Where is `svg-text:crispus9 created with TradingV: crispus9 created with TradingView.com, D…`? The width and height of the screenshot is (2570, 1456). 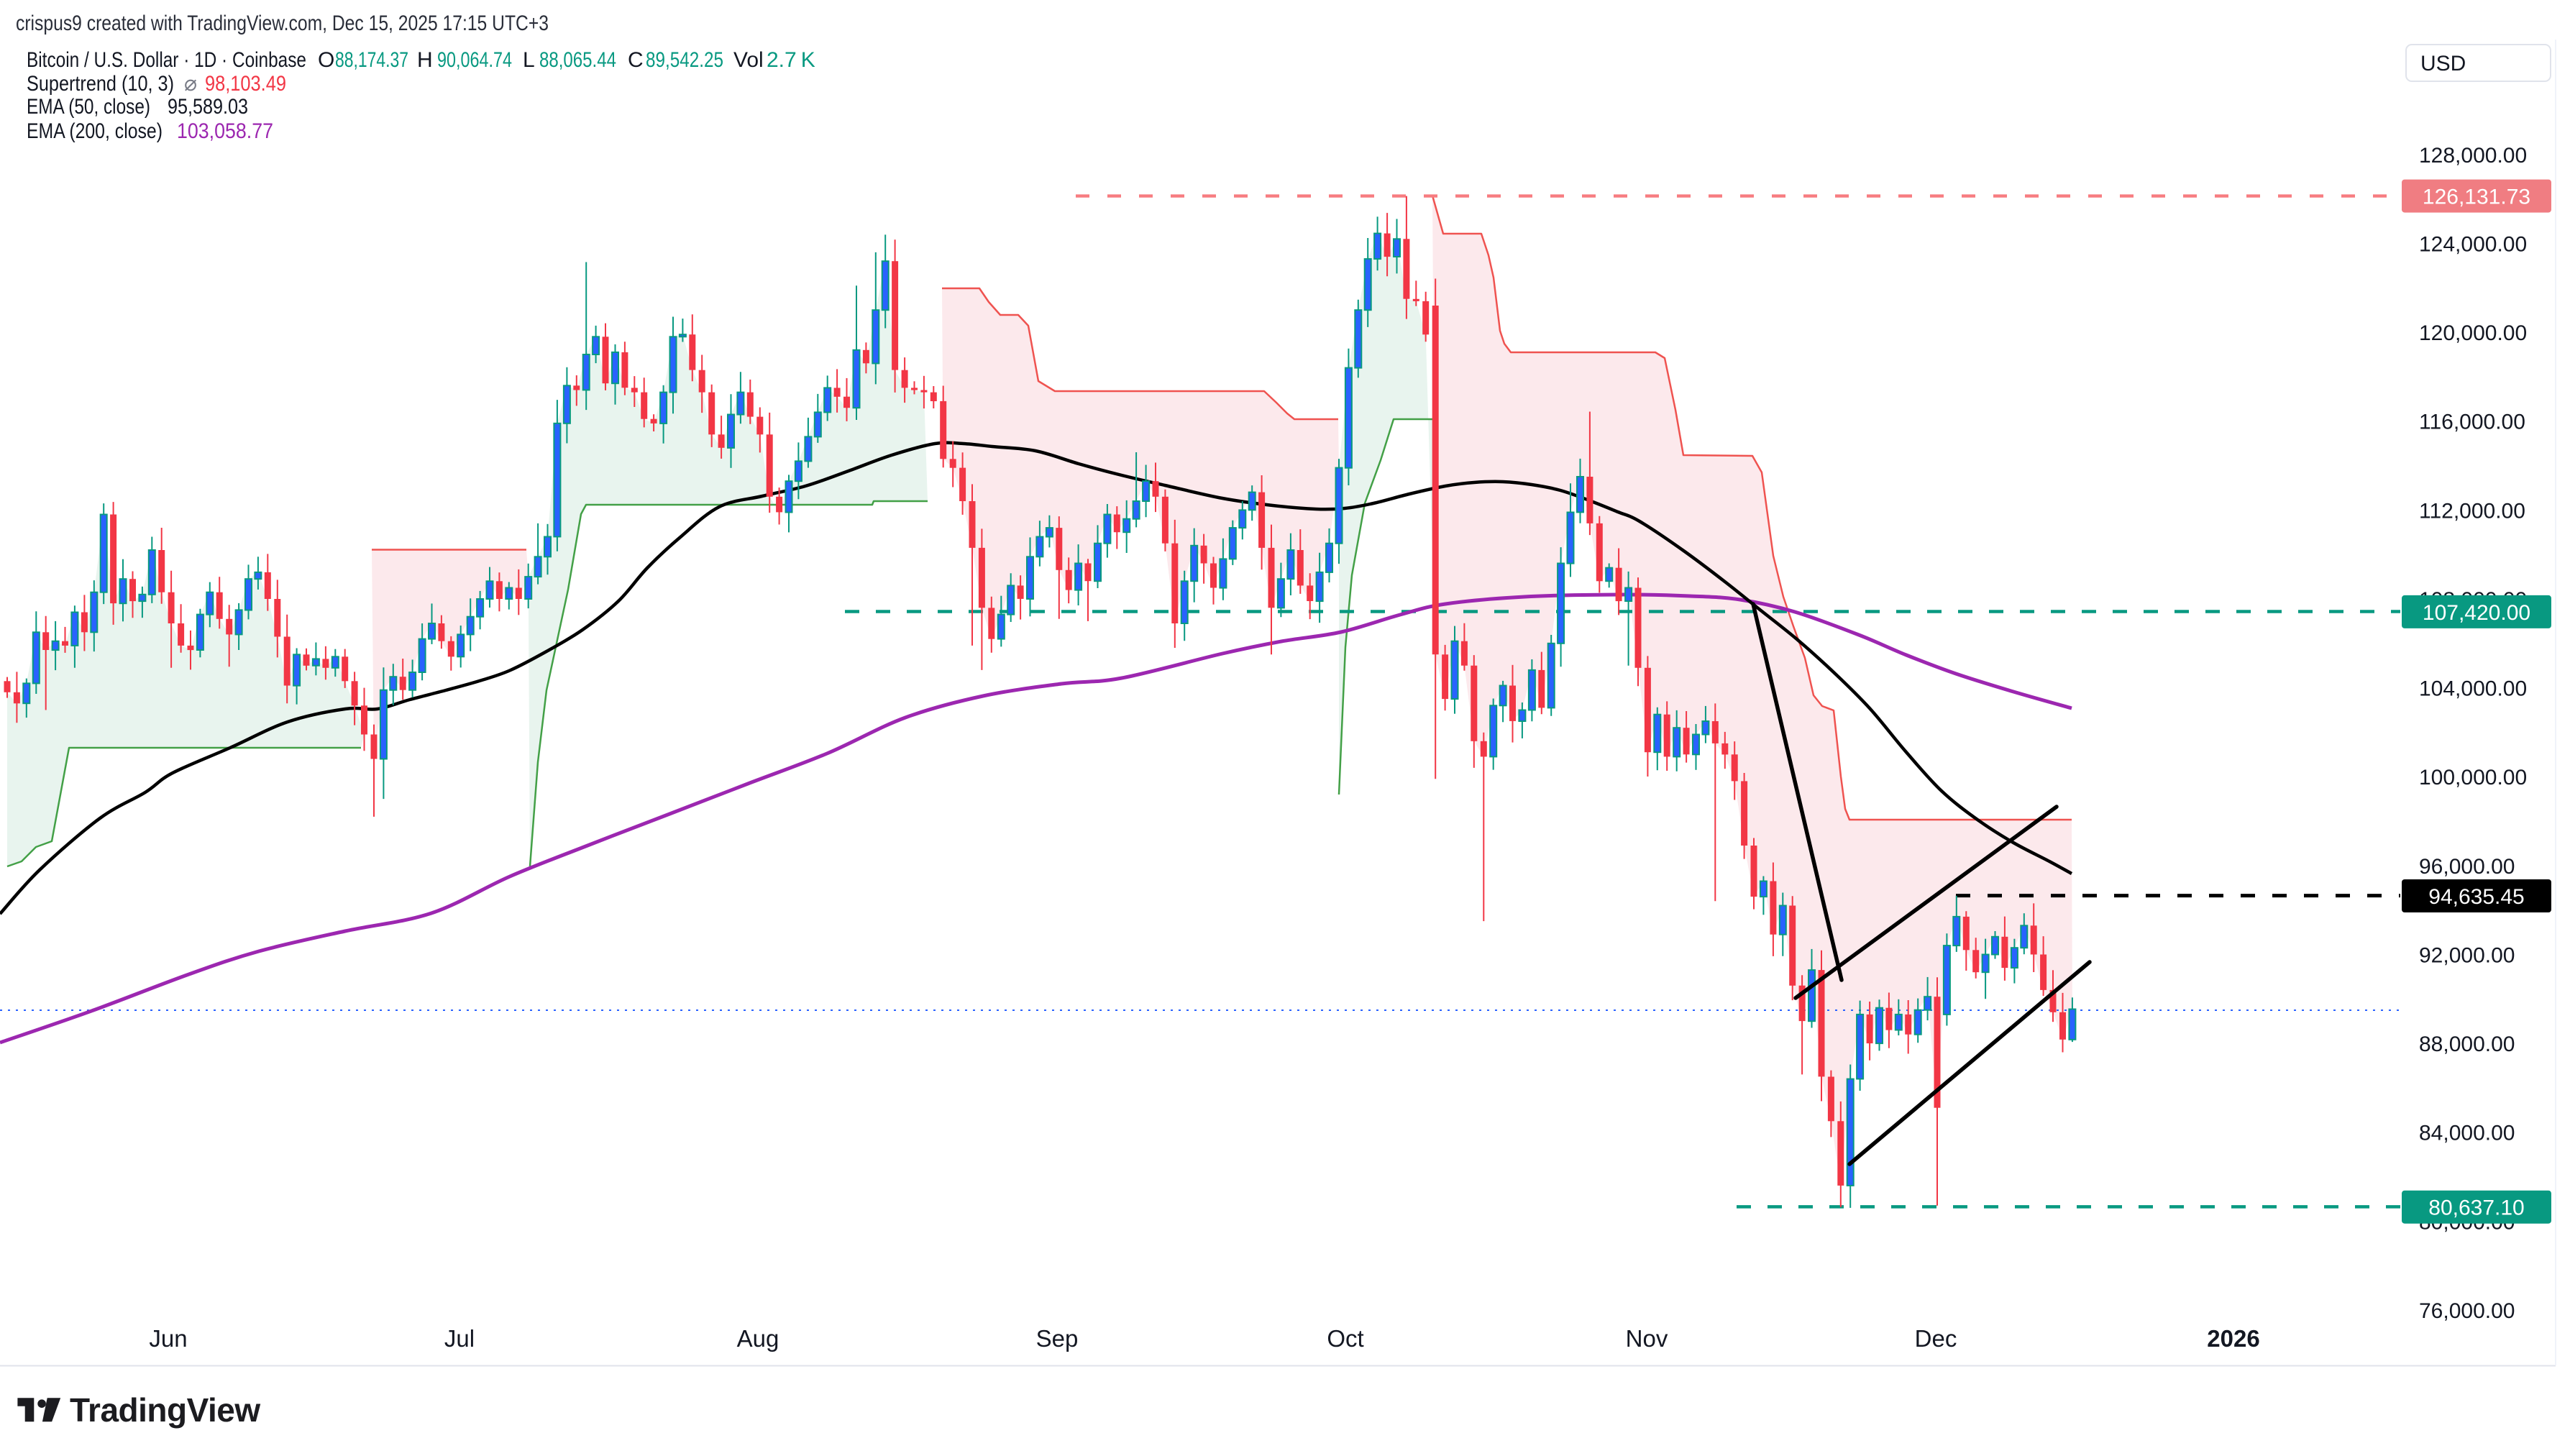 svg-text:crispus9 created with TradingV: crispus9 created with TradingView.com, D… is located at coordinates (282, 23).